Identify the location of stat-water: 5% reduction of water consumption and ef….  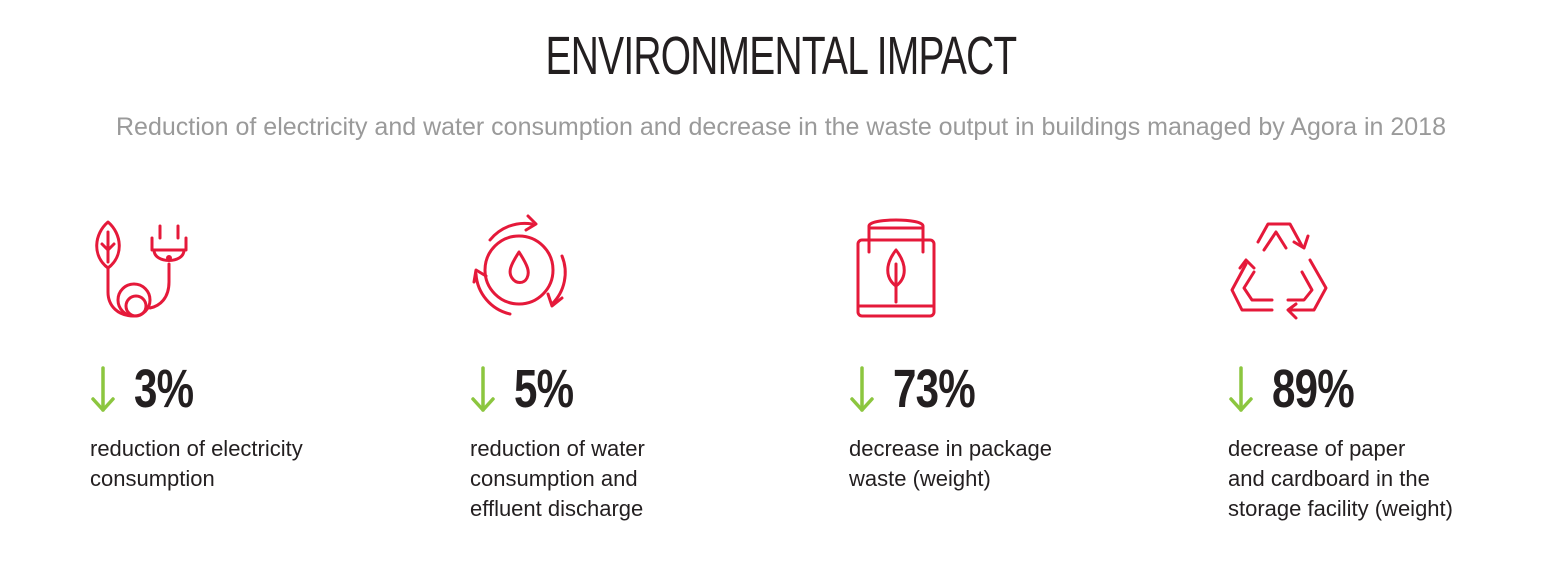
(635, 377).